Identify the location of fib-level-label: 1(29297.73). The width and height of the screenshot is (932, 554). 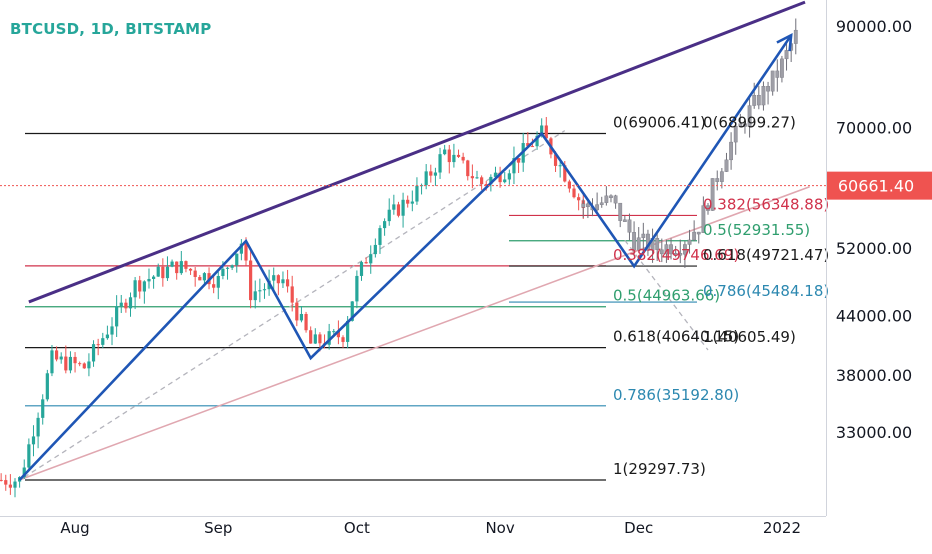
(659, 469).